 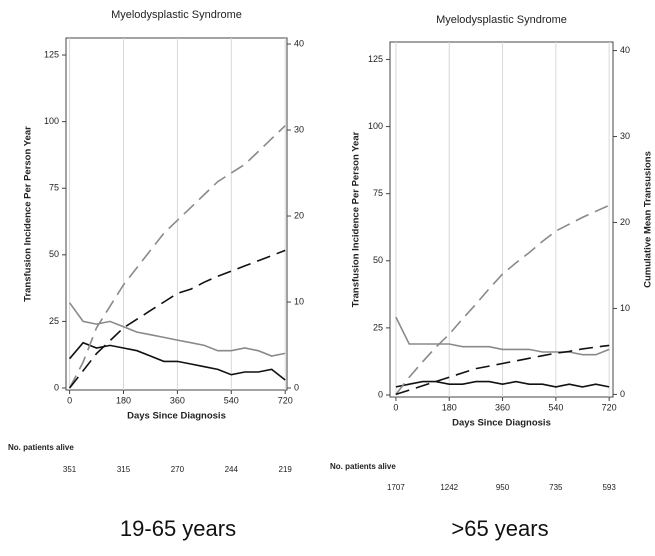 I want to click on at-risk-count: 219, so click(x=286, y=469).